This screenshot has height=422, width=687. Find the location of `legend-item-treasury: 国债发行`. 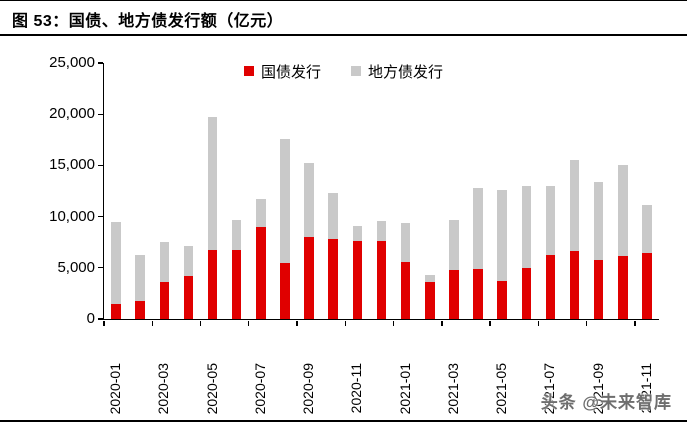

legend-item-treasury: 国债发行 is located at coordinates (282, 71).